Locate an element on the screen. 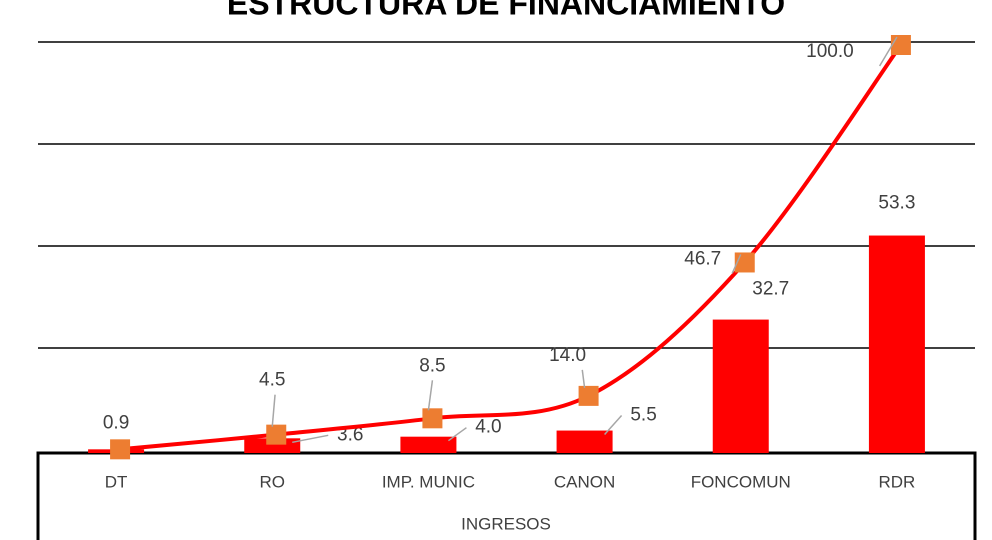 The width and height of the screenshot is (992, 540). line-value-label: 100.0 is located at coordinates (830, 51).